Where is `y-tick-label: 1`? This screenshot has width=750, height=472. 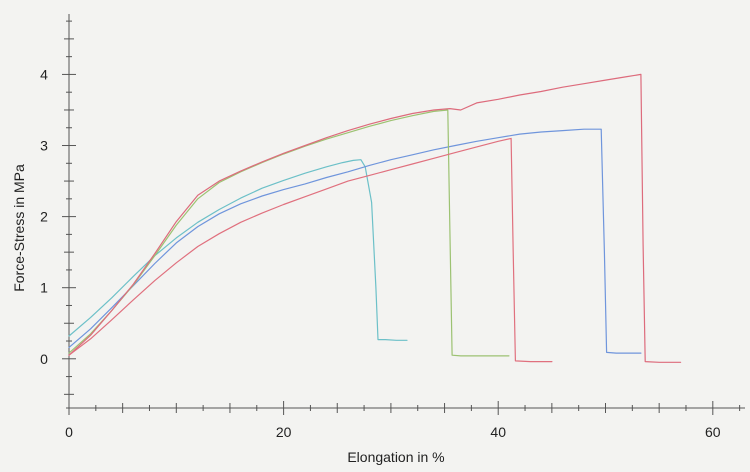 y-tick-label: 1 is located at coordinates (44, 288).